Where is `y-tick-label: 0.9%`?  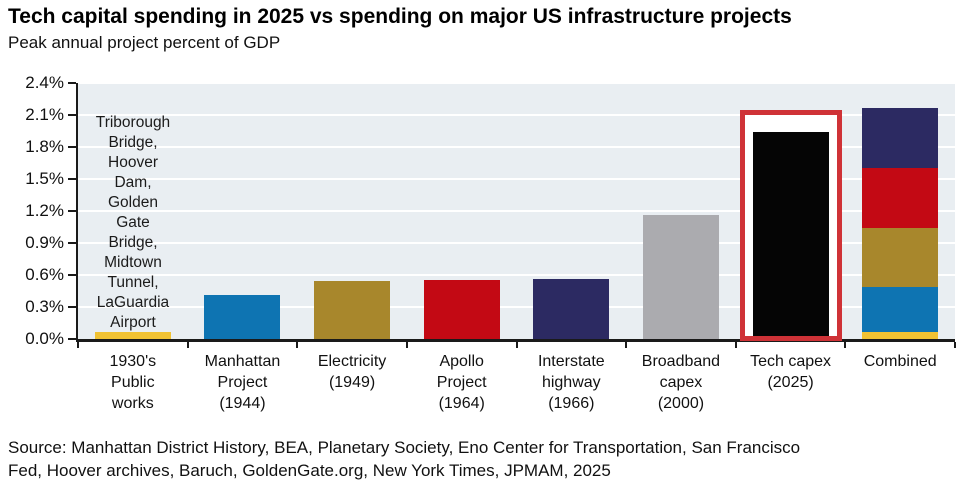
y-tick-label: 0.9% is located at coordinates (44, 242).